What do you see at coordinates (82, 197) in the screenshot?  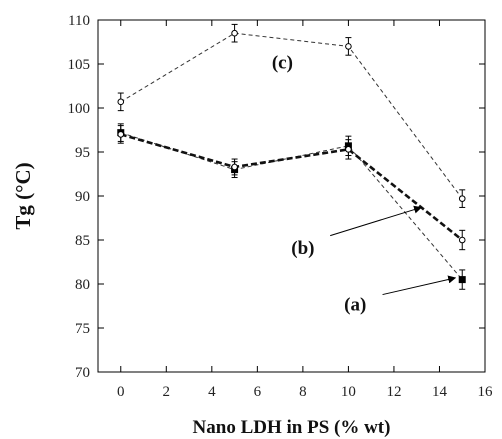 I see `y-tick-label: 90` at bounding box center [82, 197].